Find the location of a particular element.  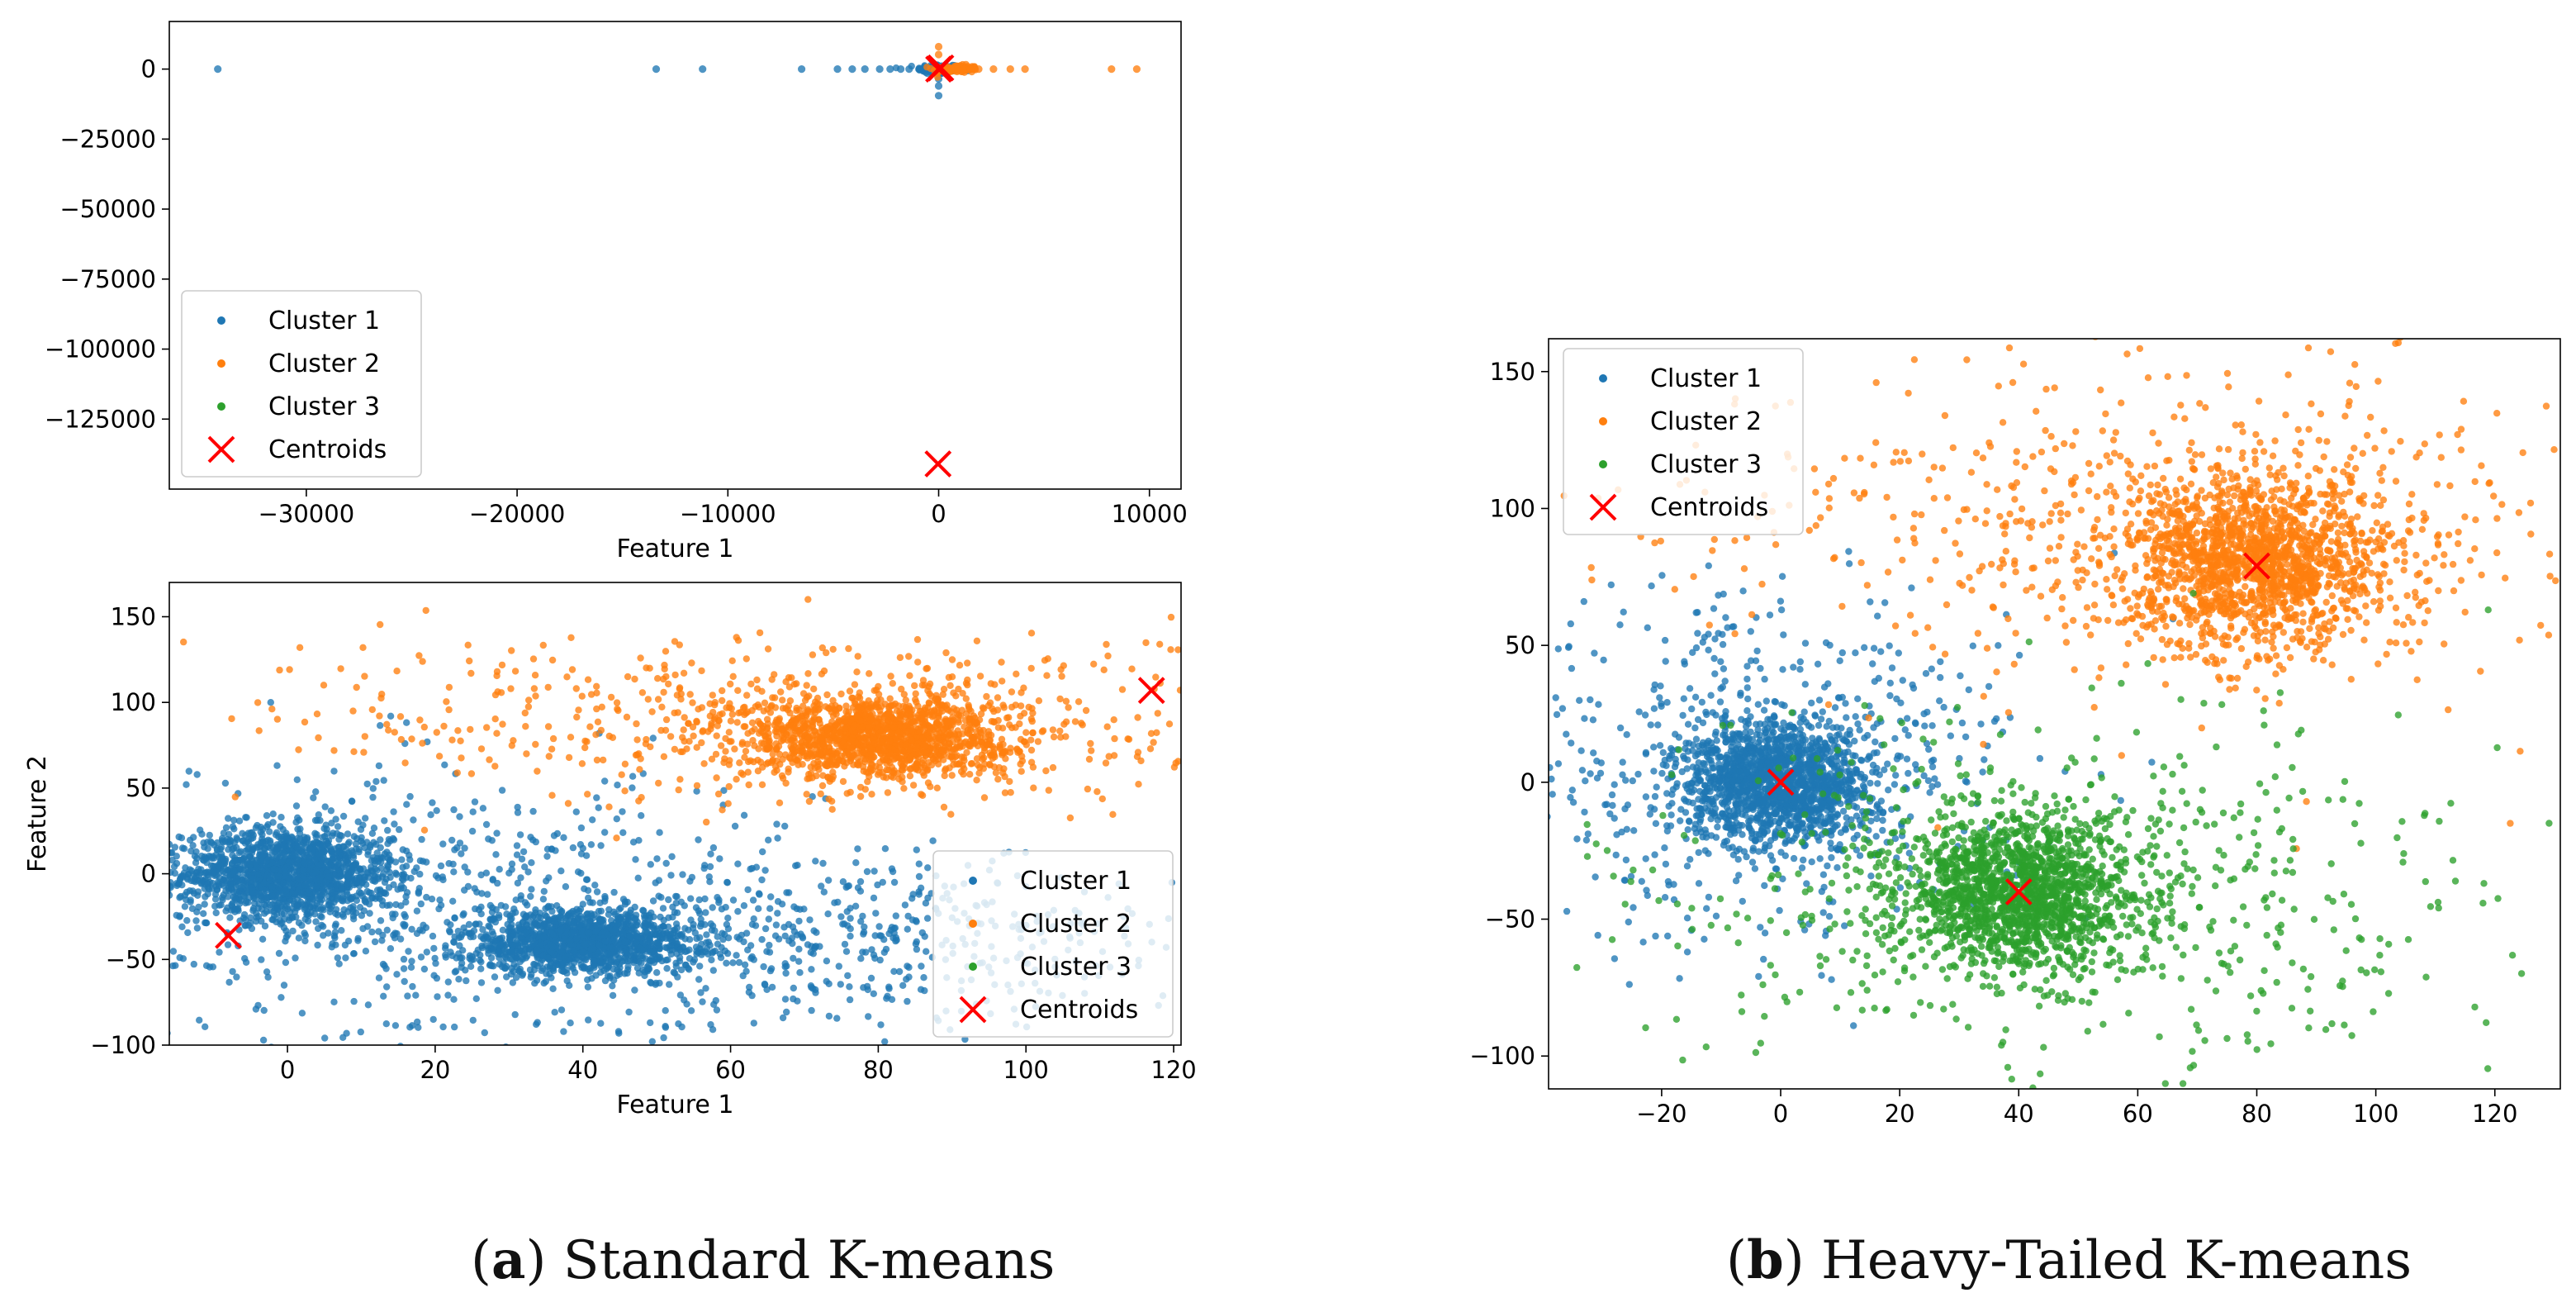

y-tick-label: −75000 is located at coordinates (107, 279).